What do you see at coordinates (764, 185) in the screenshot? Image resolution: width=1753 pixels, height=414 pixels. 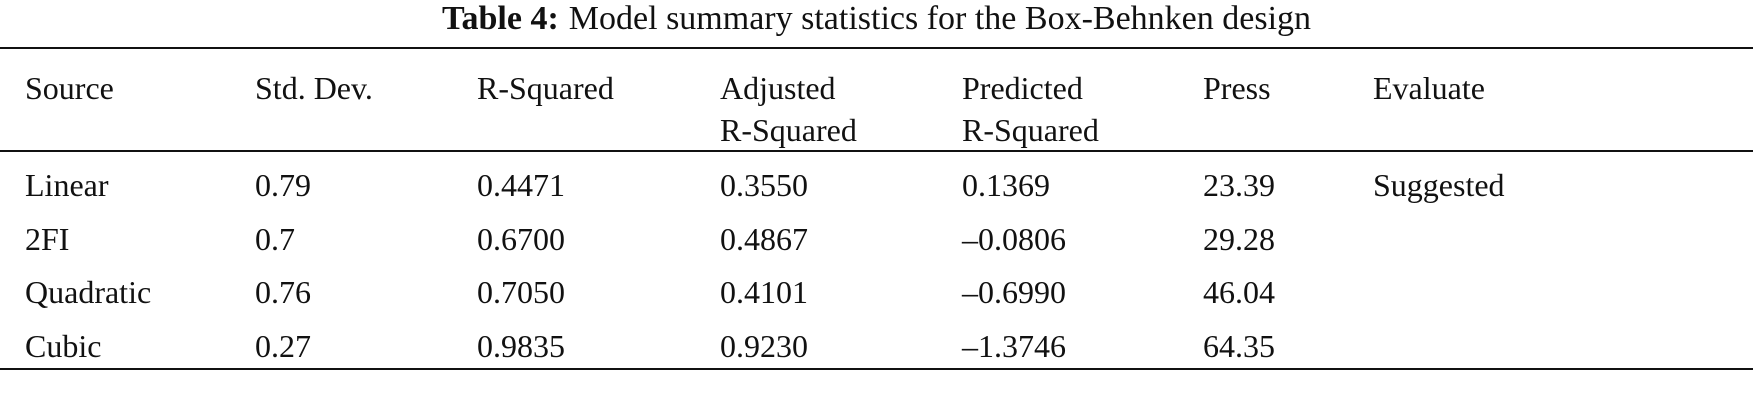 I see `table-cell: 0.3550` at bounding box center [764, 185].